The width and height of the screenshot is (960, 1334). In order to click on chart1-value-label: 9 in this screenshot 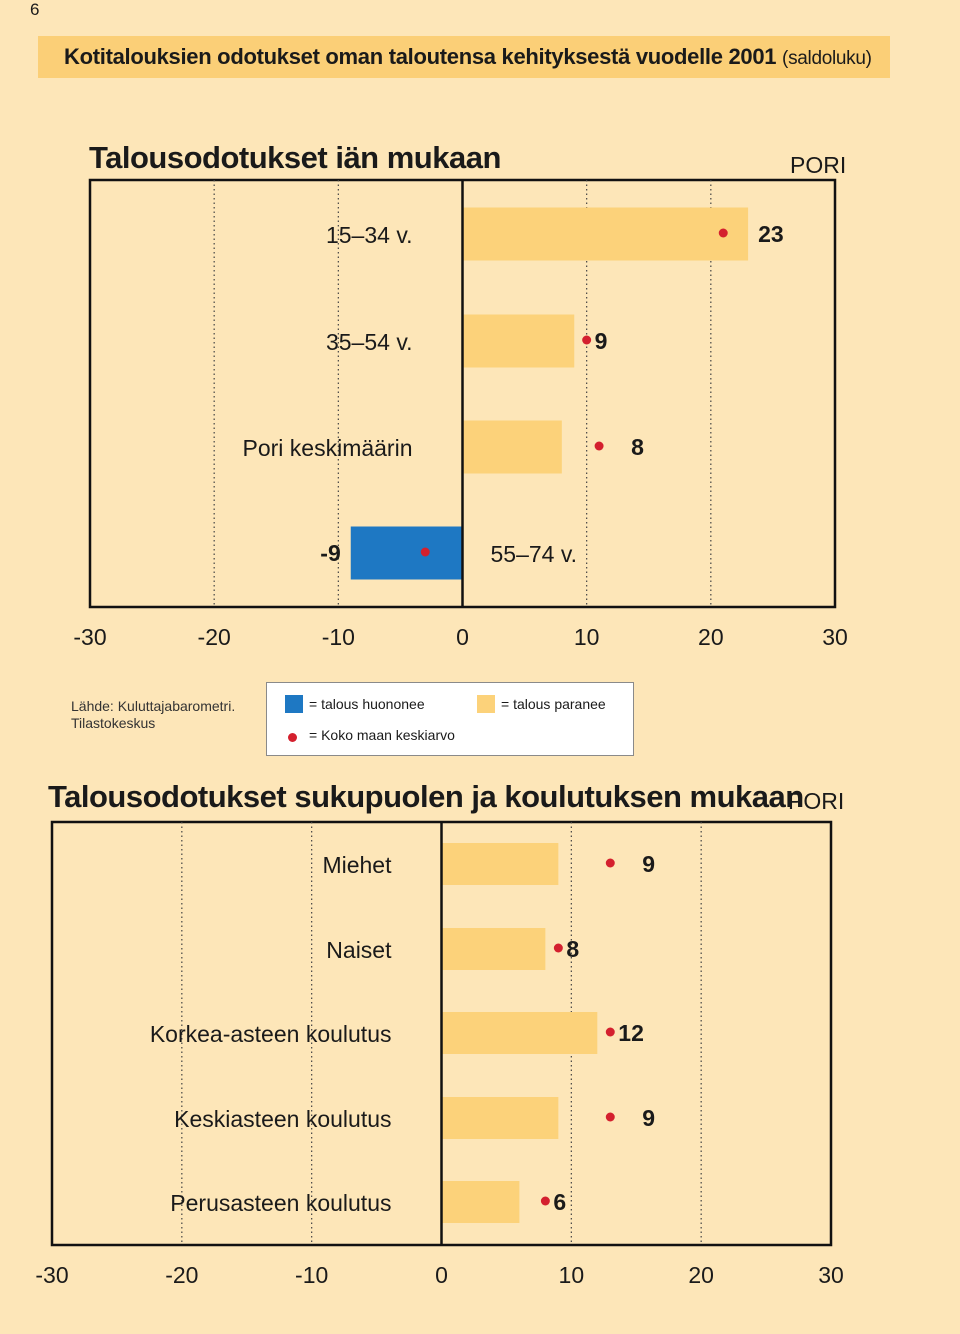, I will do `click(601, 341)`.